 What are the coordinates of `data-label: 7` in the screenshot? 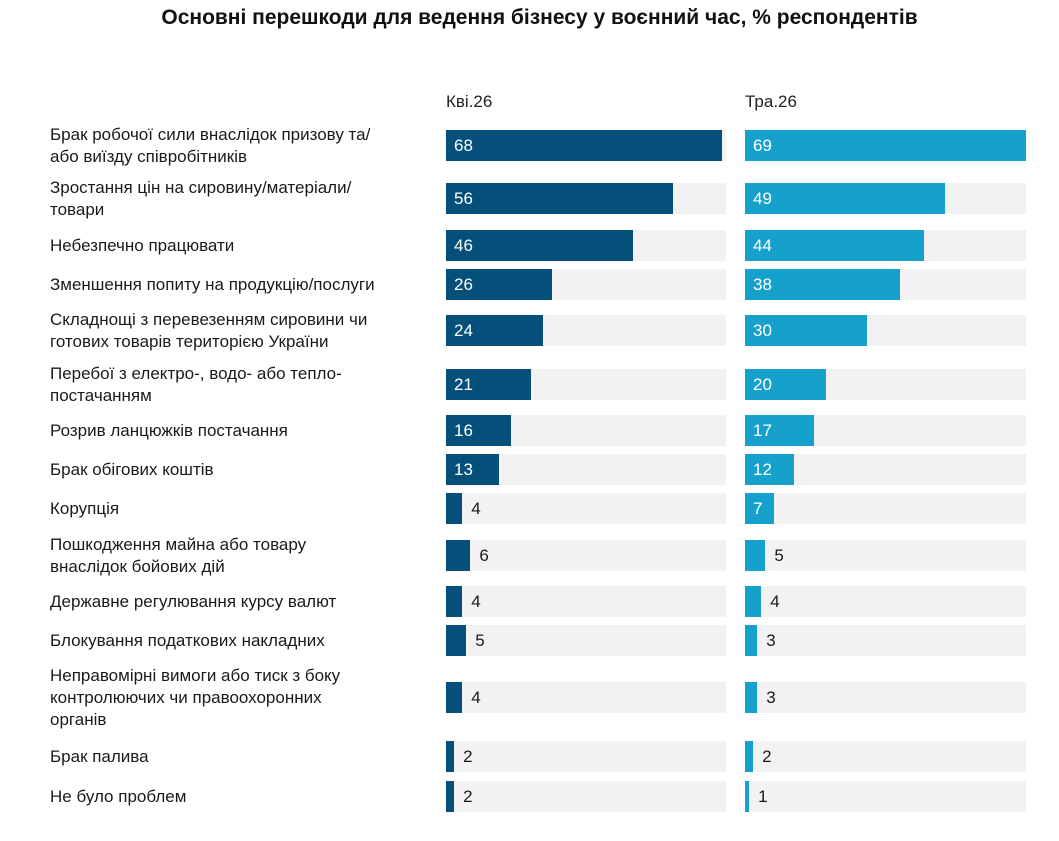 It's located at (758, 508).